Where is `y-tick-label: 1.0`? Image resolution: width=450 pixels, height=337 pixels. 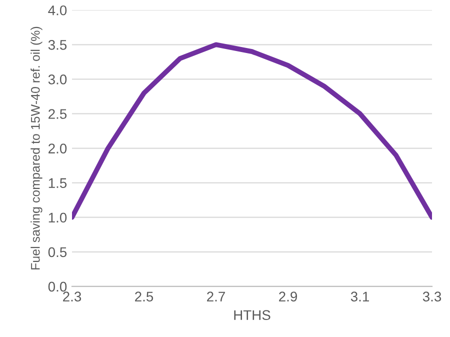
y-tick-label: 1.0 is located at coordinates (57, 217).